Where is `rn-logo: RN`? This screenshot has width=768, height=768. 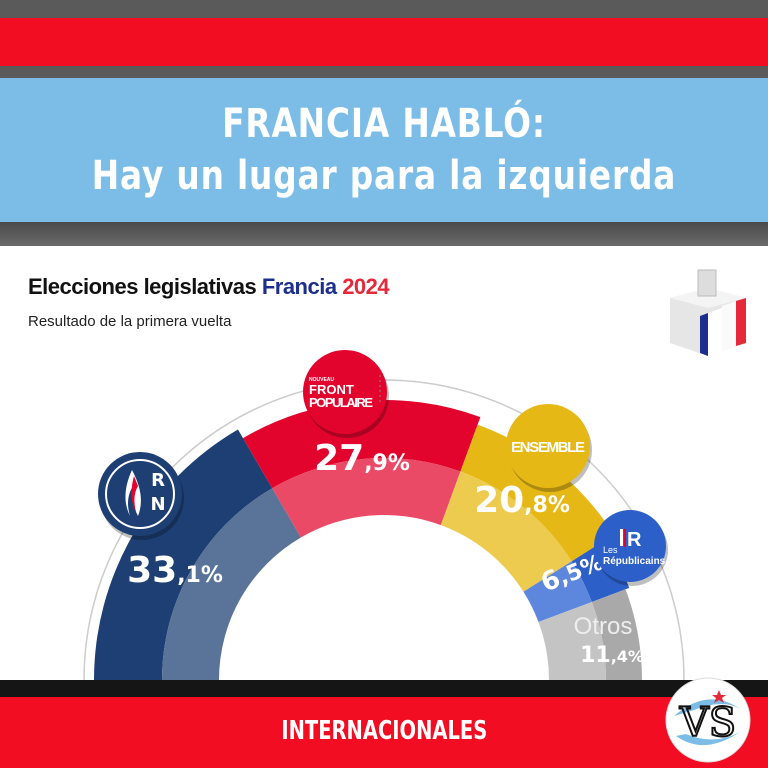 rn-logo: RN is located at coordinates (141, 496).